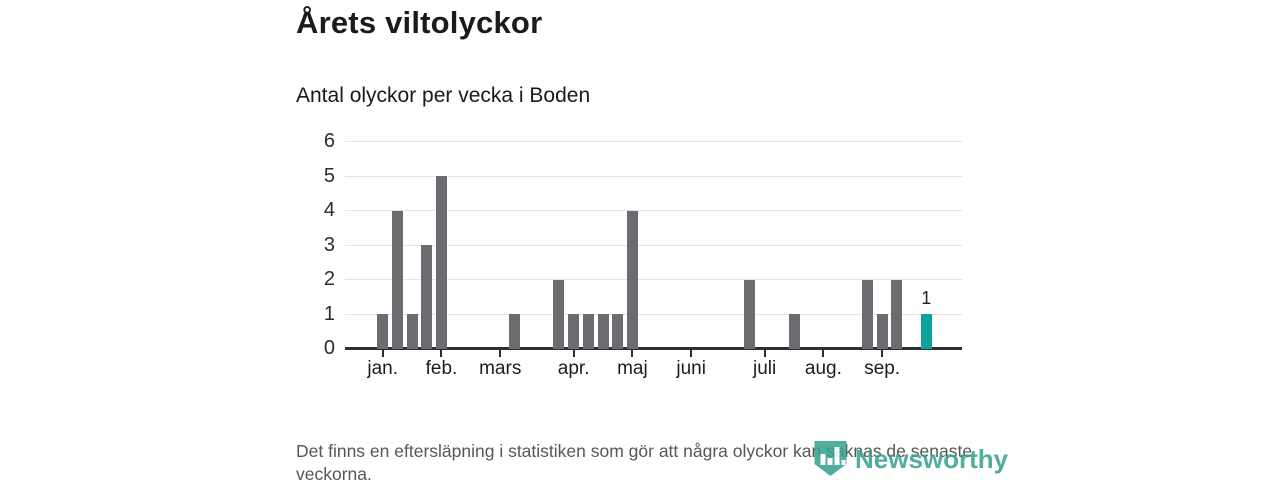  Describe the element at coordinates (691, 368) in the screenshot. I see `month-label-juni: juni` at that location.